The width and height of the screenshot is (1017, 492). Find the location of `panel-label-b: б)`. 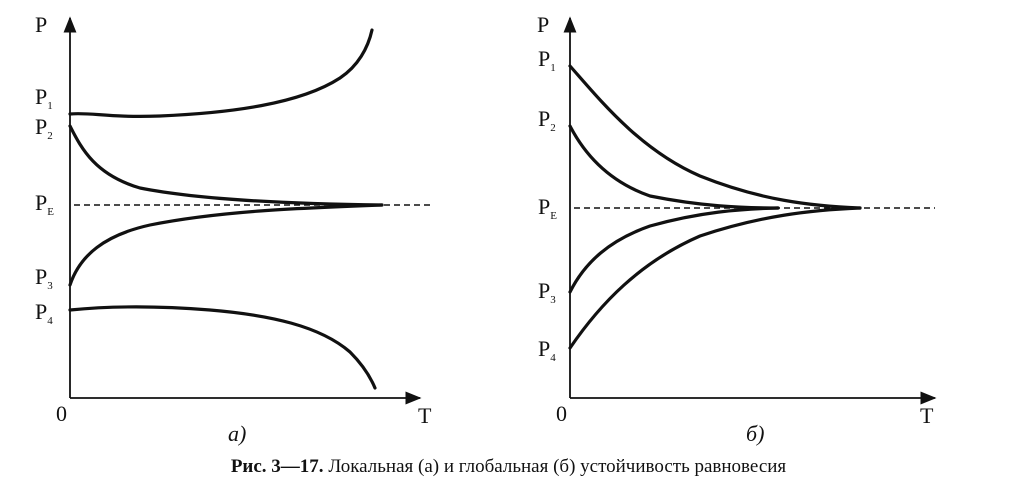

panel-label-b: б) is located at coordinates (755, 433).